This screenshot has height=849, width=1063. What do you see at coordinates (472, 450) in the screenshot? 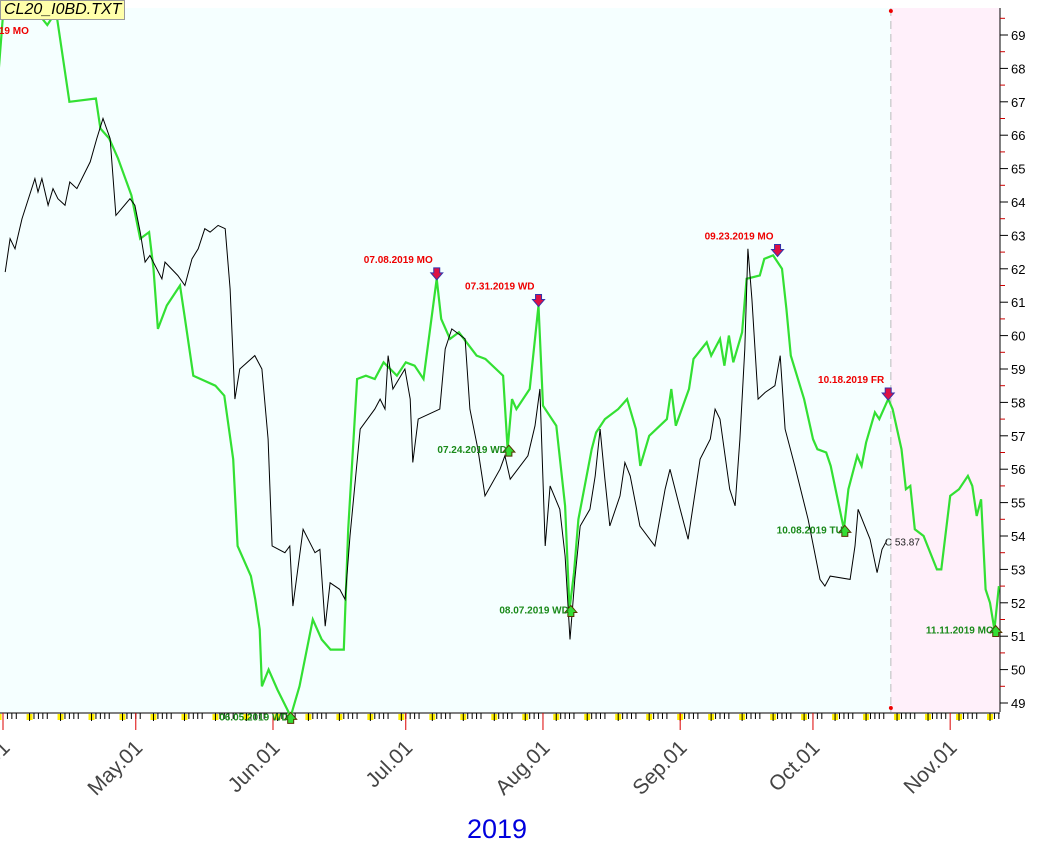
I see `low-label: 07.24.2019 WD` at bounding box center [472, 450].